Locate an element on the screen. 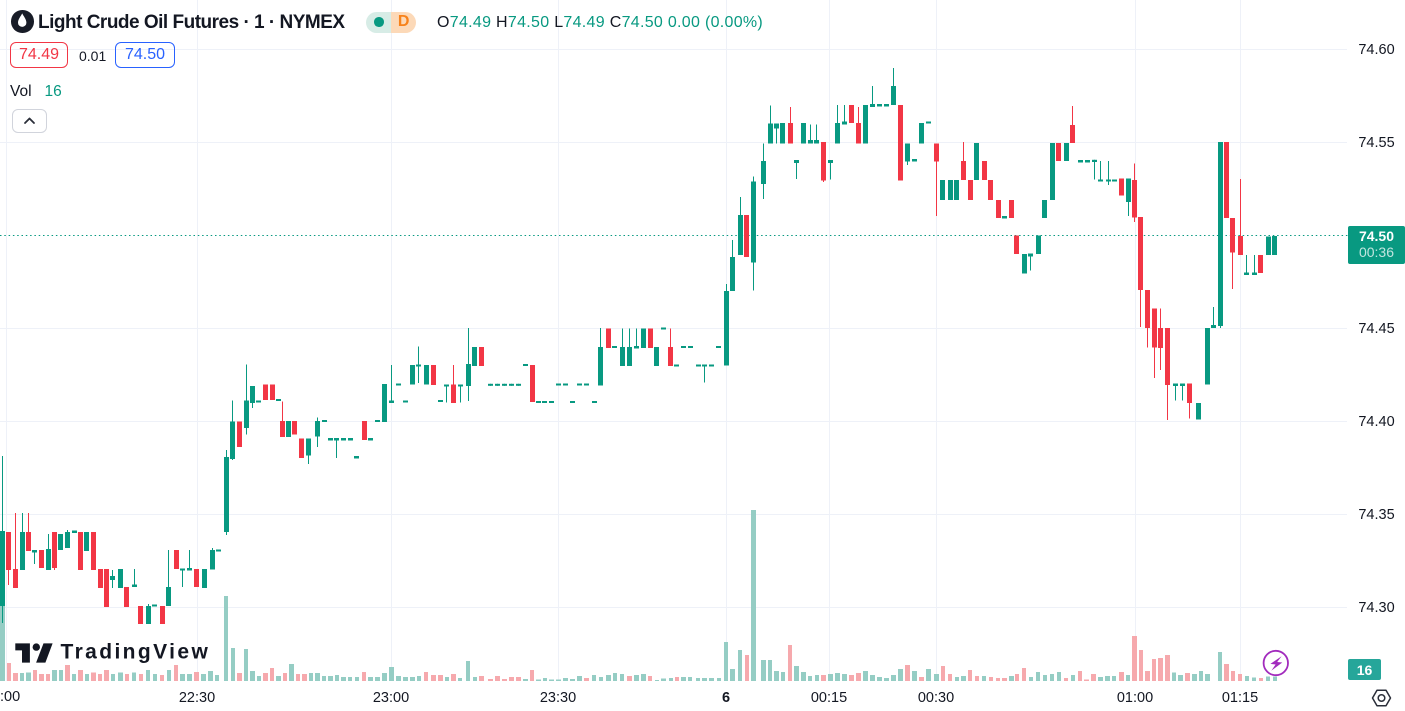  svg-text: TradingView is located at coordinates (136, 652).